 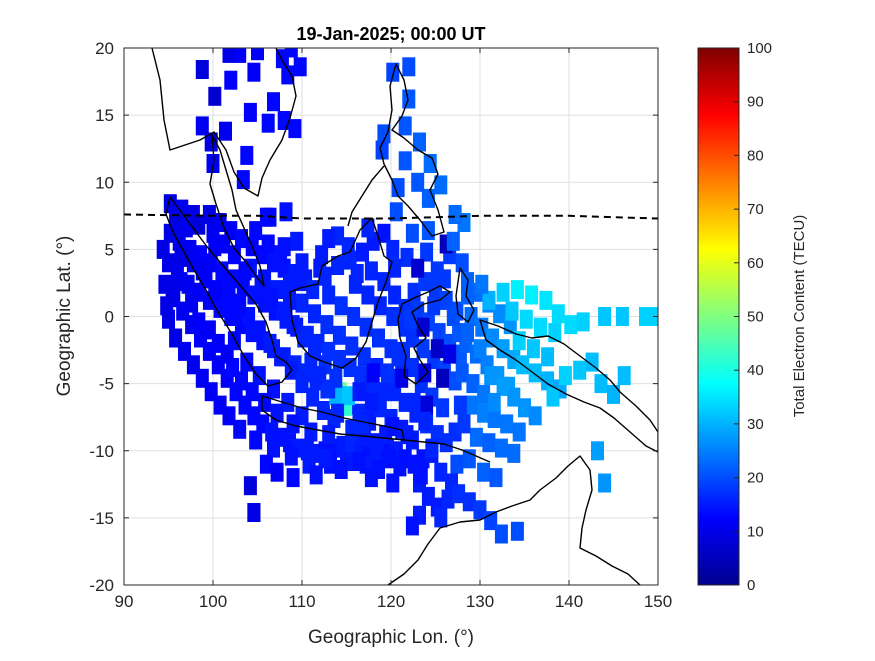 I want to click on x-tick-label: 120, so click(x=391, y=601).